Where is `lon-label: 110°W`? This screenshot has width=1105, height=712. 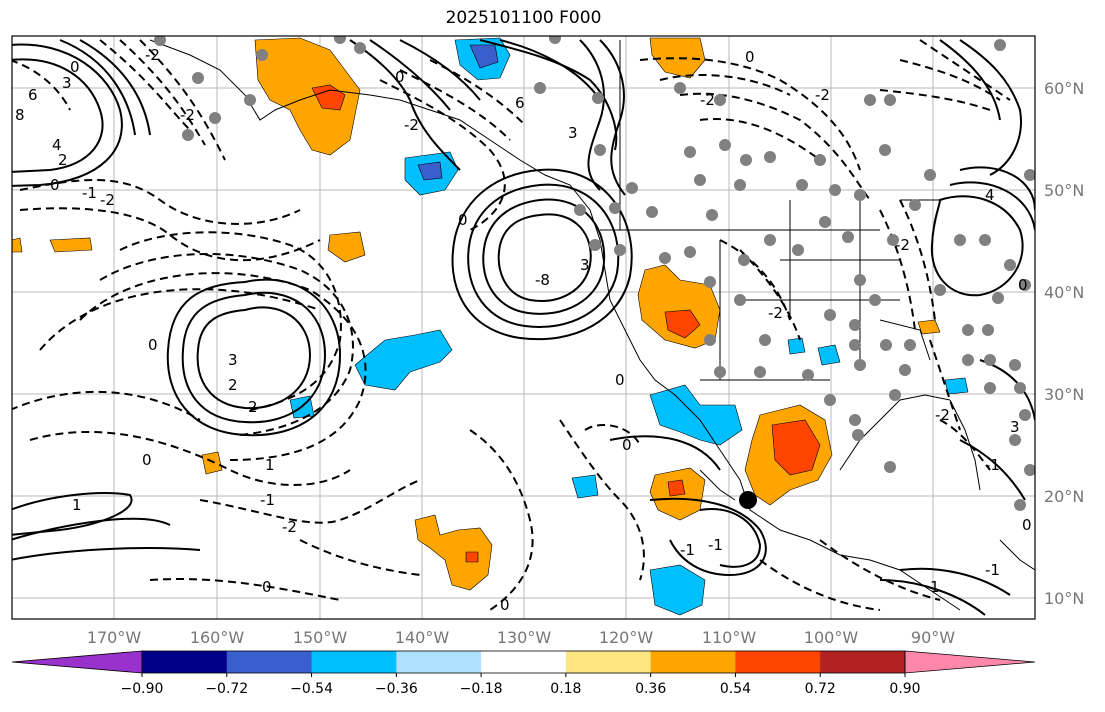 lon-label: 110°W is located at coordinates (729, 637).